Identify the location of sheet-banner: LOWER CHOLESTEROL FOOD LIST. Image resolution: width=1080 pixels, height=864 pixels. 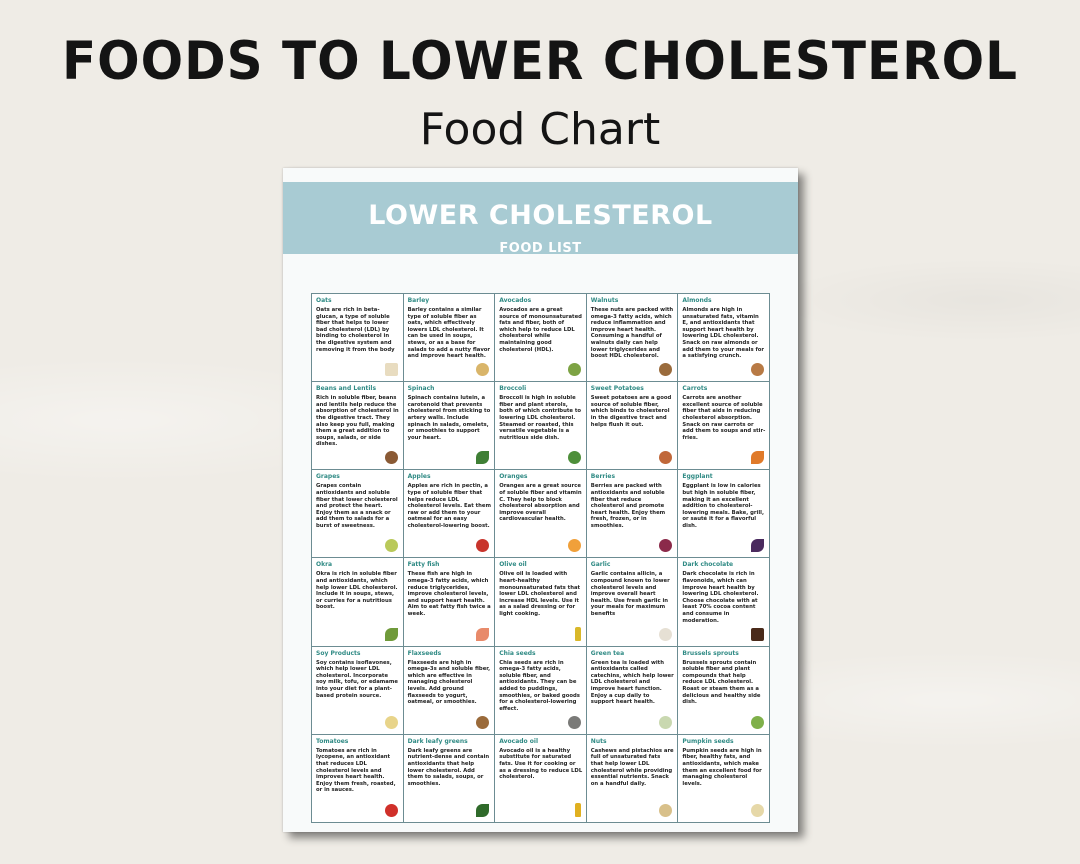
(540, 219).